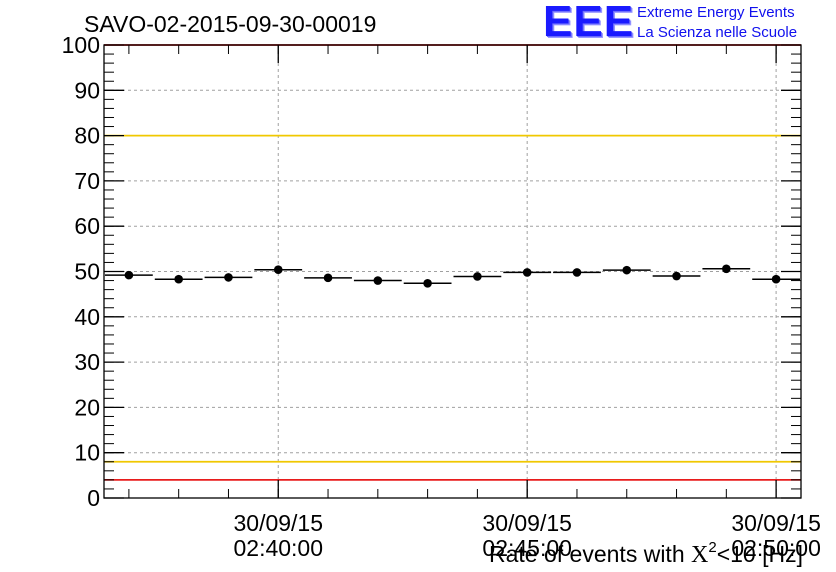 The height and width of the screenshot is (572, 836). I want to click on chart-title: SAVO-02-2015-09-30-00019, so click(230, 24).